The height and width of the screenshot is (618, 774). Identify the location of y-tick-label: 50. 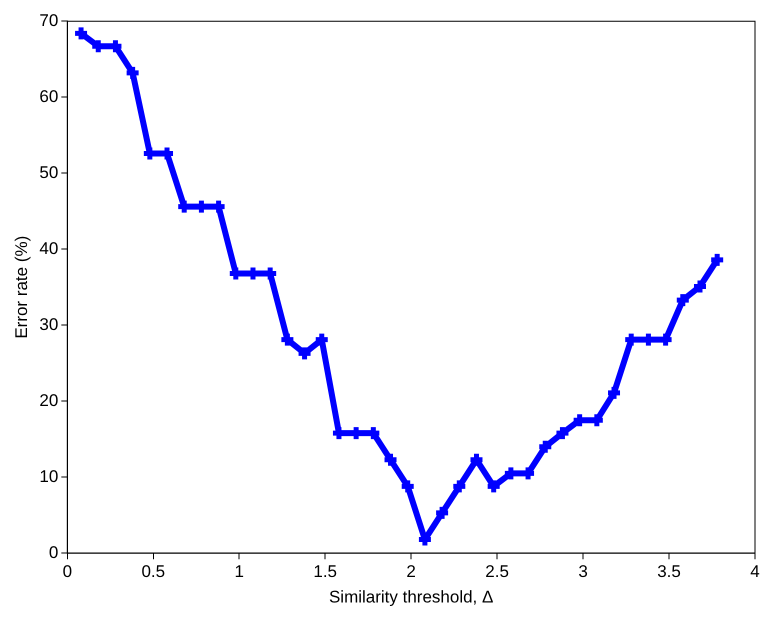
(48, 172).